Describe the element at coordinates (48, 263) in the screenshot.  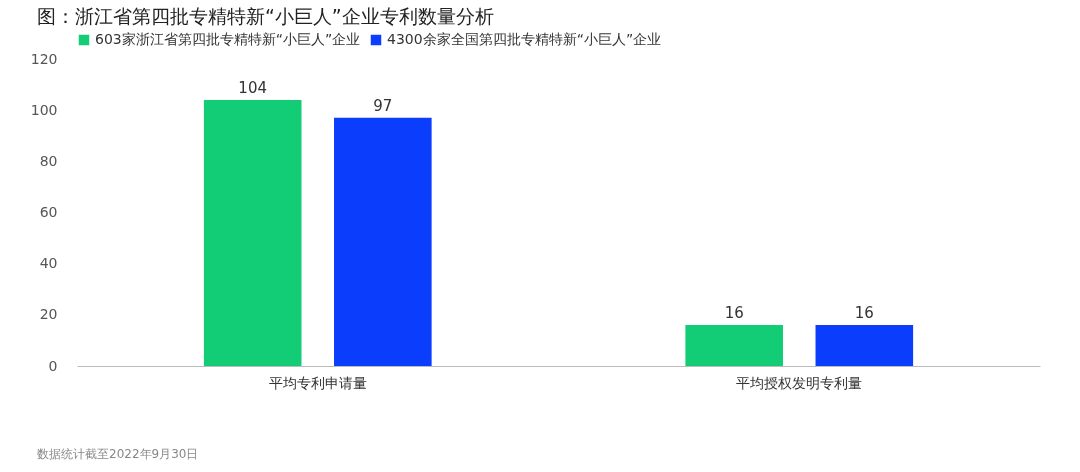
I see `y-tick-label: 40` at that location.